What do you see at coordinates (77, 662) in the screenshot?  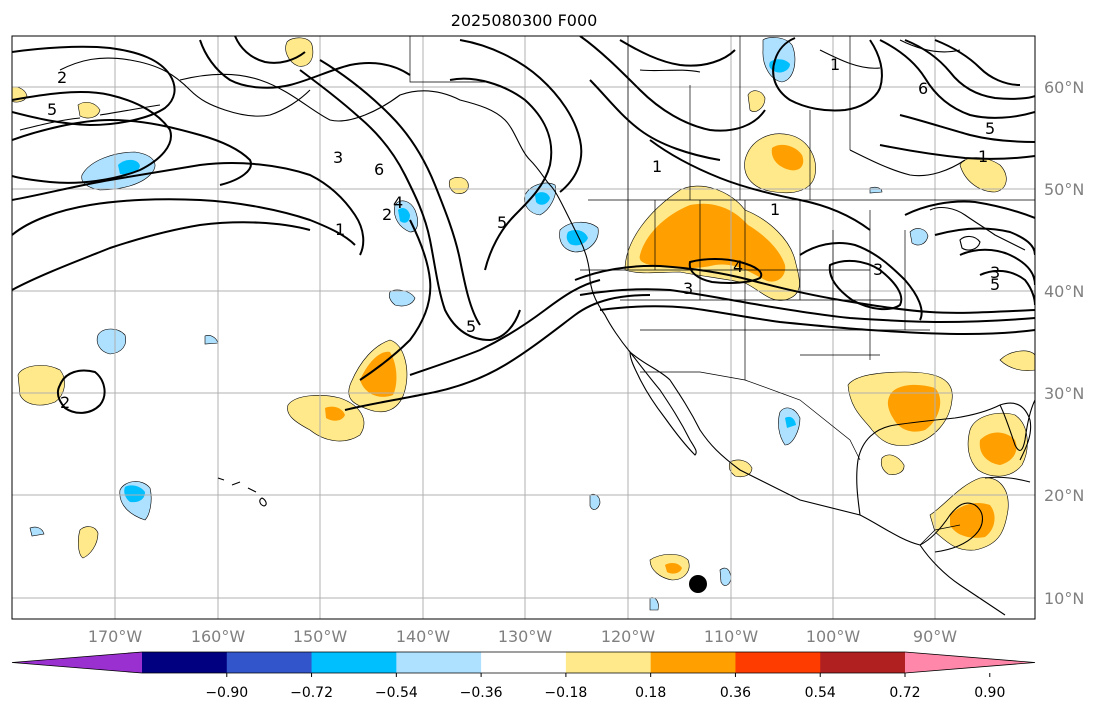 I see `colorbar-extension-low` at bounding box center [77, 662].